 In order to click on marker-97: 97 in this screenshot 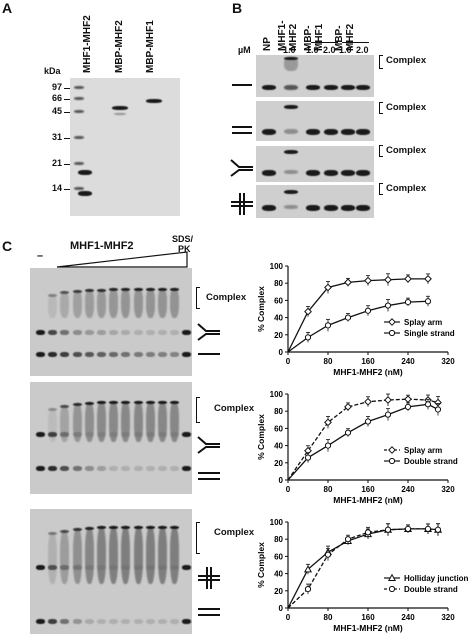, I will do `click(56, 87)`.